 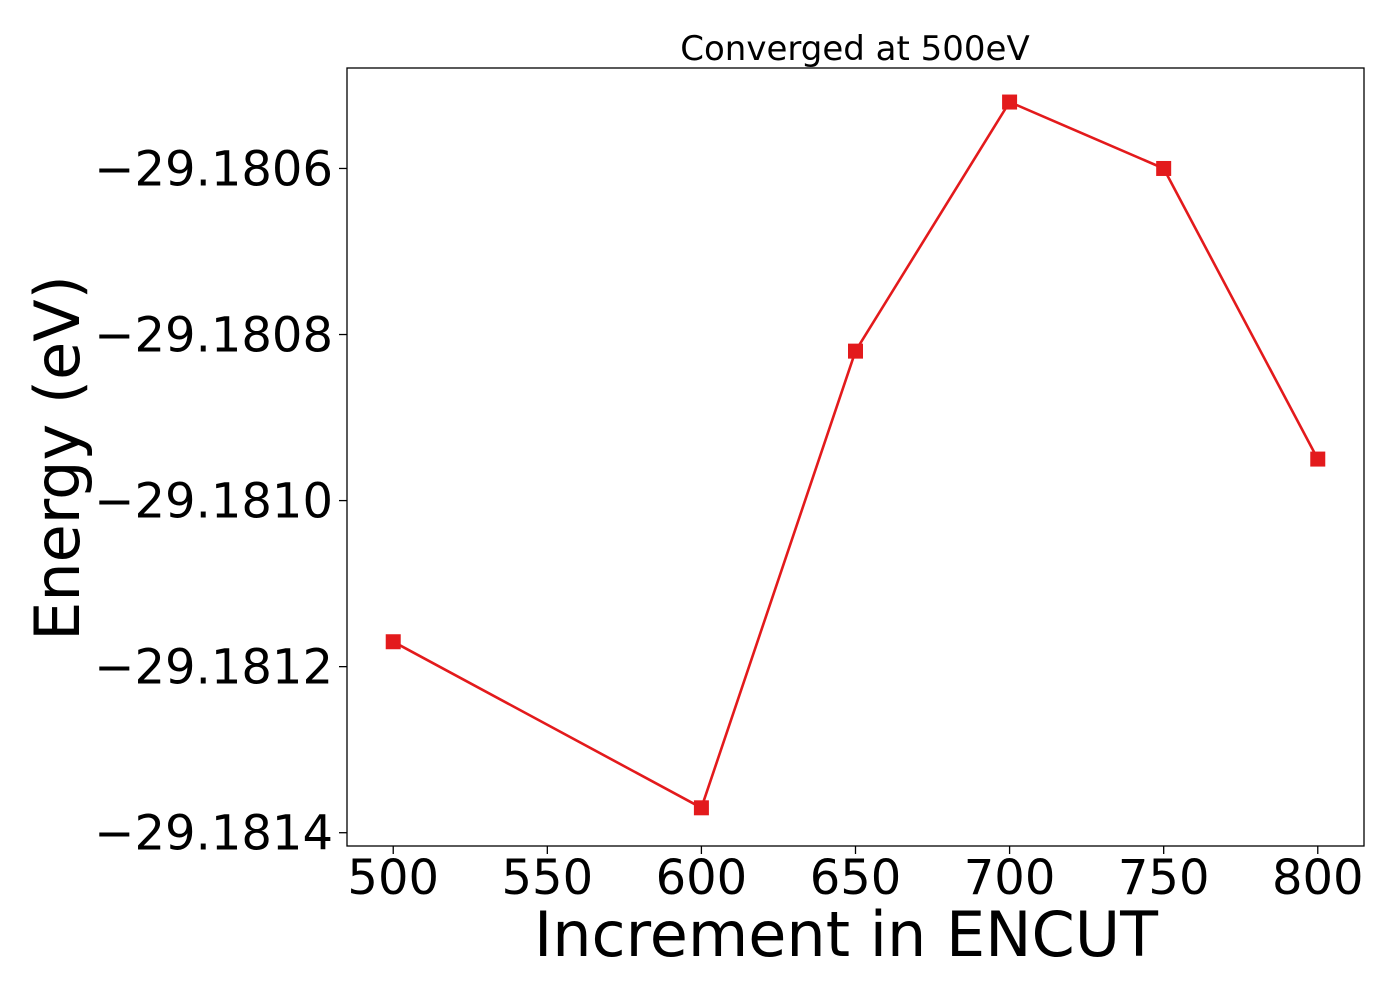 What do you see at coordinates (213, 668) in the screenshot?
I see `y-tick-label: −29.1812` at bounding box center [213, 668].